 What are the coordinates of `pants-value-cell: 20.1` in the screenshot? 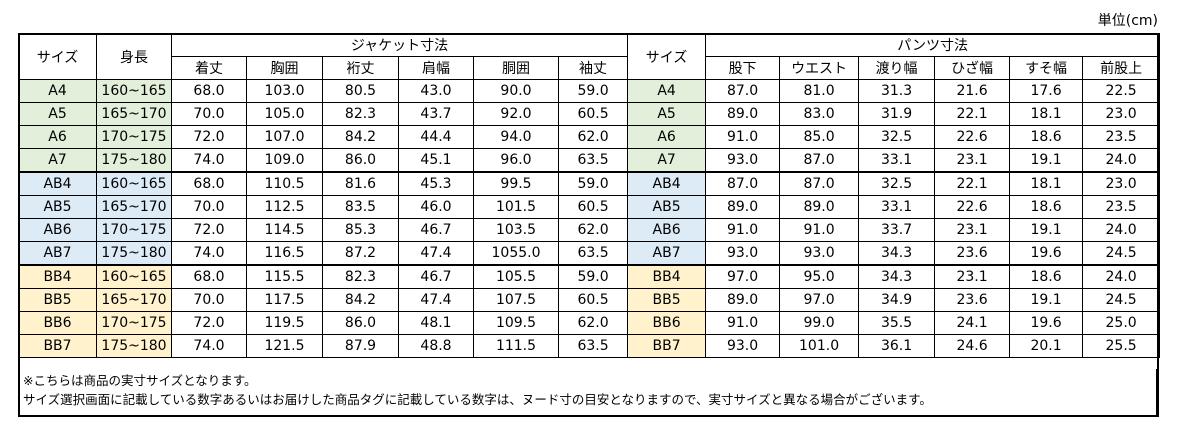 It's located at (1046, 346).